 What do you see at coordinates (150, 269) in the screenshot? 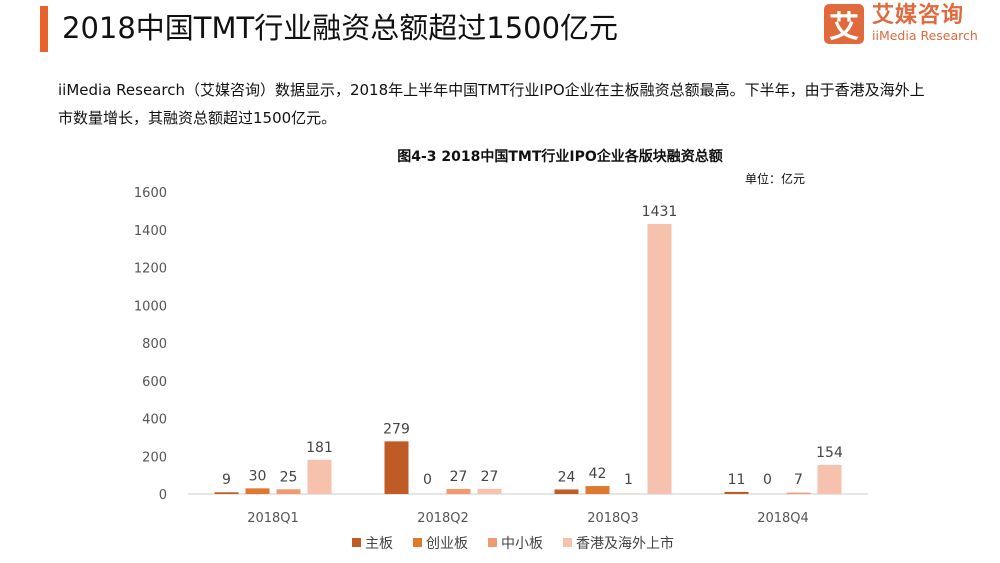
I see `y-tick-label: 1200` at bounding box center [150, 269].